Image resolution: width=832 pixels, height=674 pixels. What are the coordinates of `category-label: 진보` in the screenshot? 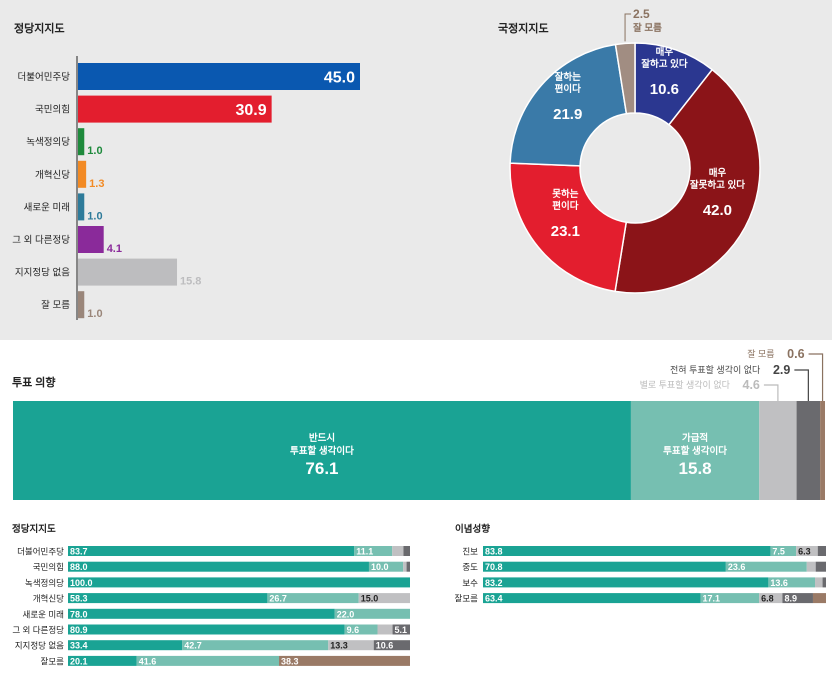 It's located at (470, 552).